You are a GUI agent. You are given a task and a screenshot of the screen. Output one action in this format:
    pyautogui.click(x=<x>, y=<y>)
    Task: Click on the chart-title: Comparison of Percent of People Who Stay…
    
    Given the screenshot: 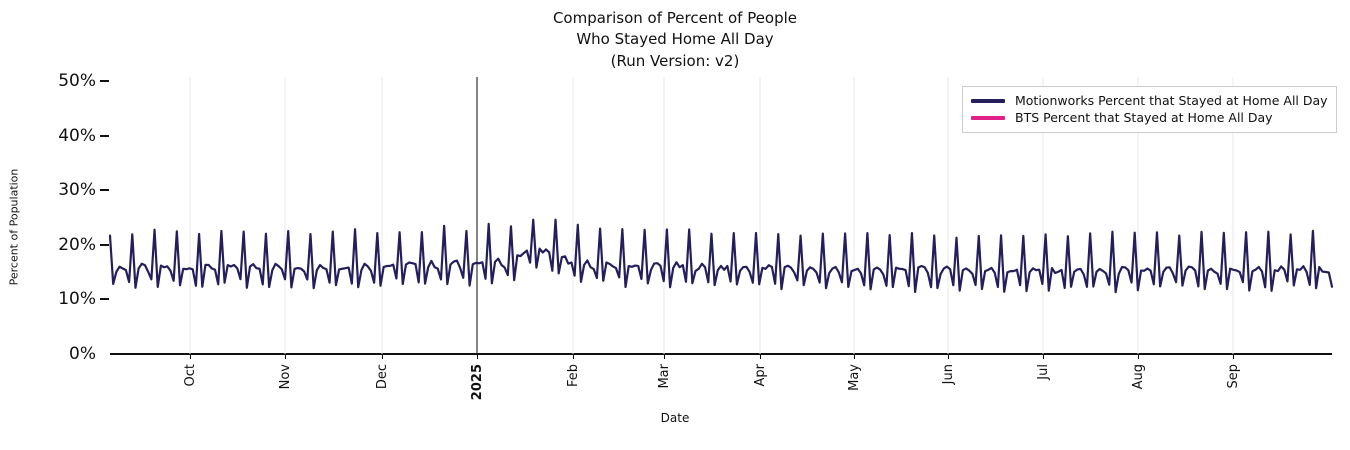 What is the action you would take?
    pyautogui.click(x=675, y=39)
    